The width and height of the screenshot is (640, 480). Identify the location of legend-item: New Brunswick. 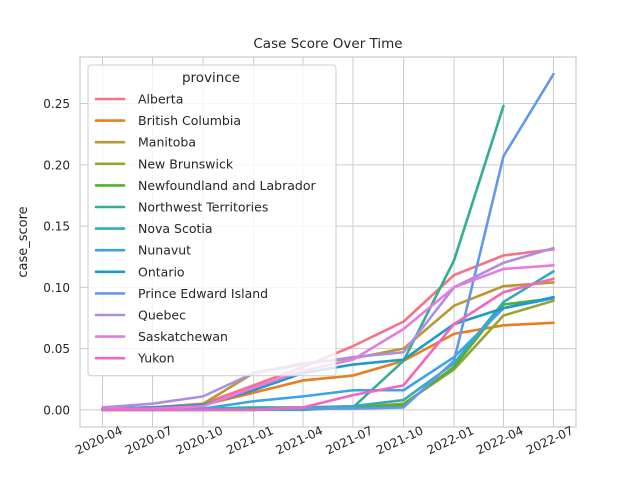
(164, 163).